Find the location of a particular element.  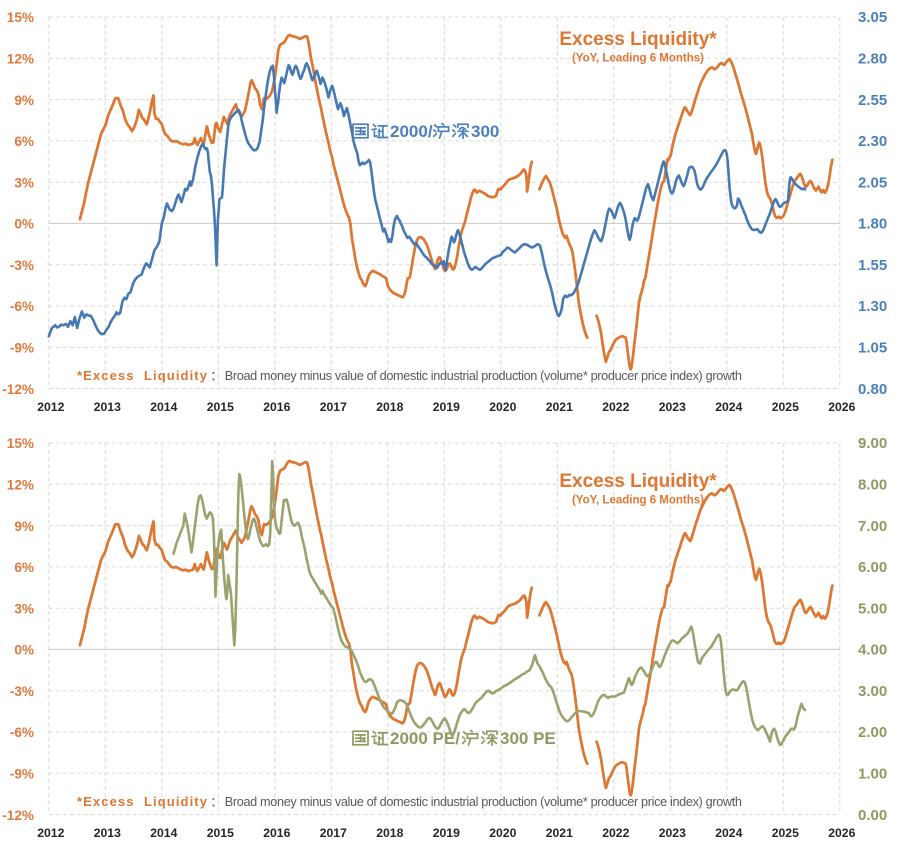

svg-text: 8.00 is located at coordinates (872, 485).